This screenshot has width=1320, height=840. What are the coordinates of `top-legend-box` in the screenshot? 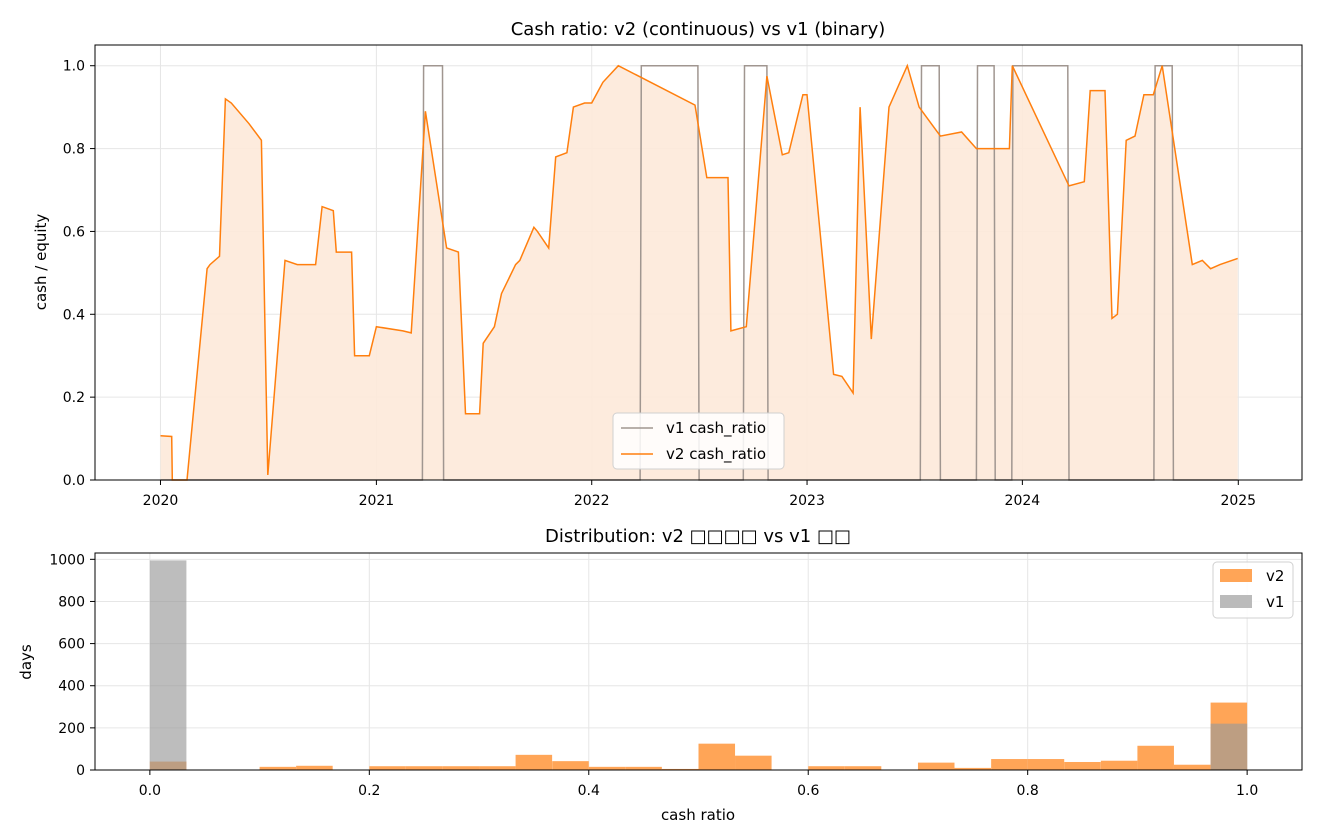 It's located at (698, 441).